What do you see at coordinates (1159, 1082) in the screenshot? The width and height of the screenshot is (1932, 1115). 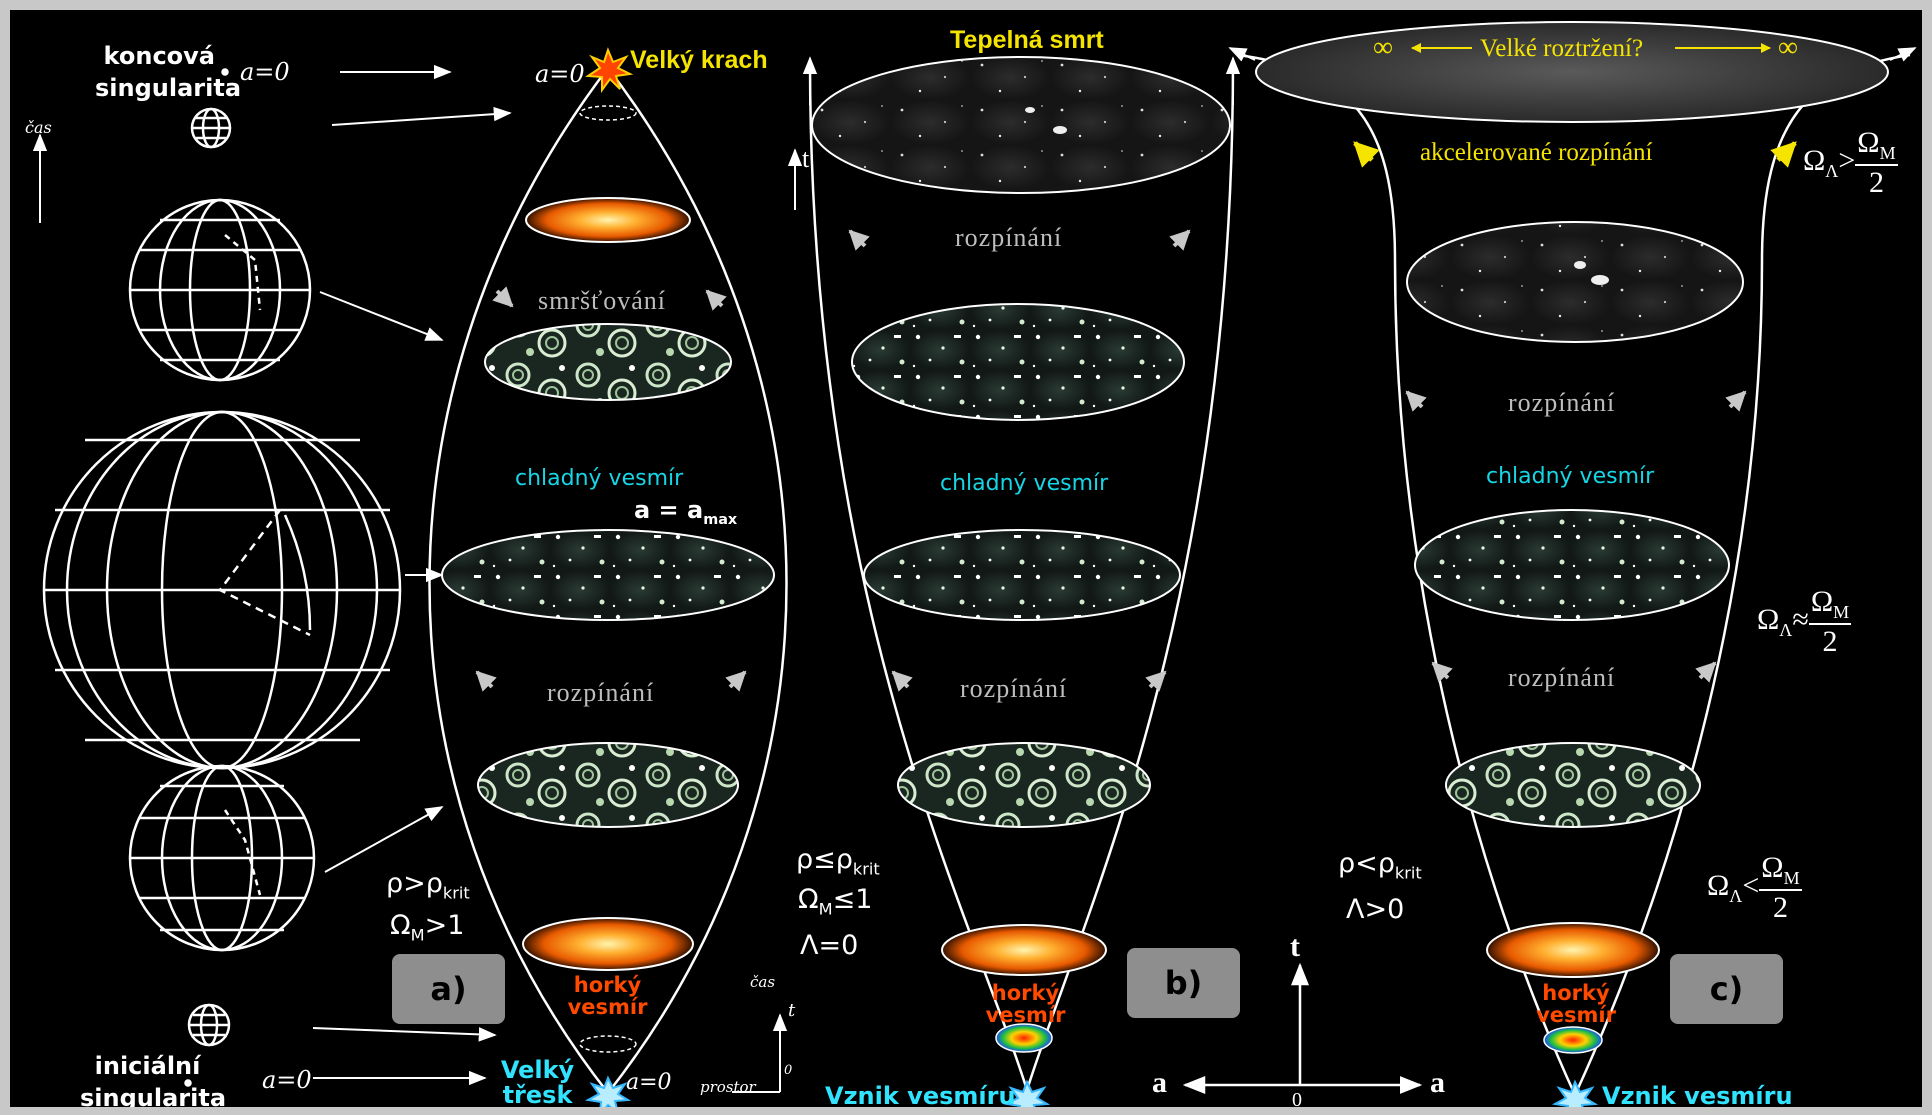 I see `axis-a-left-label: a` at bounding box center [1159, 1082].